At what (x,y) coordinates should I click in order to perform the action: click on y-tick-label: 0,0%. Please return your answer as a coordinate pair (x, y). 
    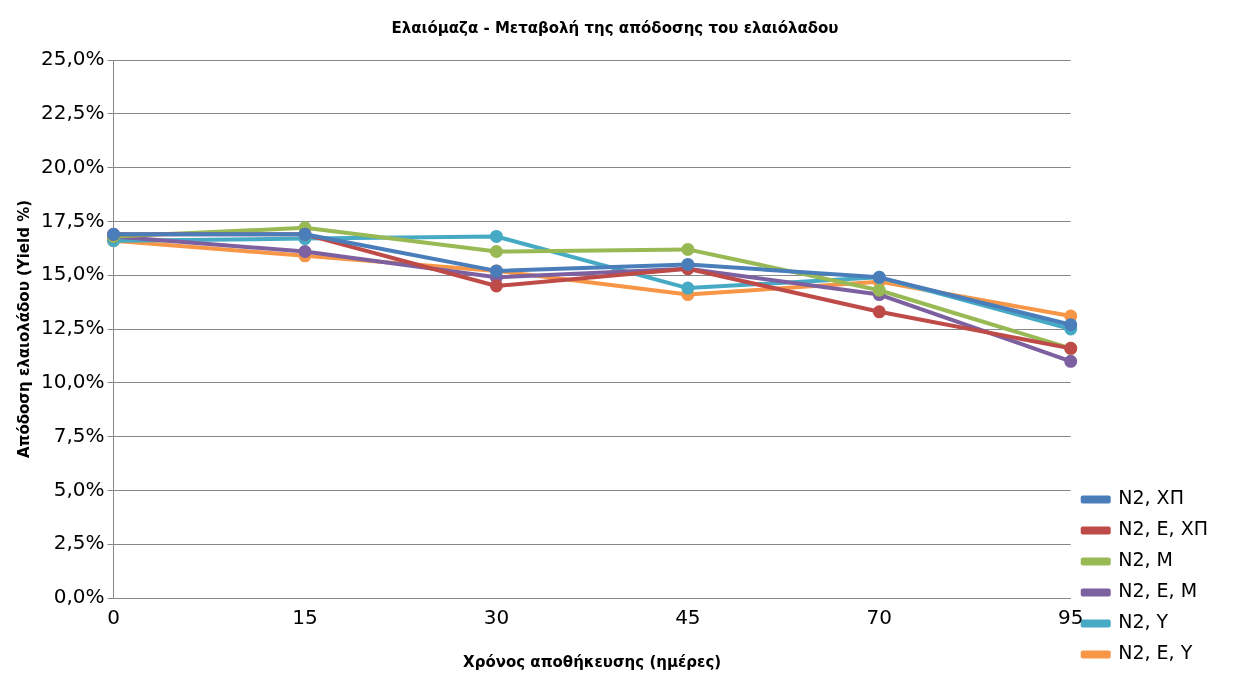
    Looking at the image, I should click on (79, 596).